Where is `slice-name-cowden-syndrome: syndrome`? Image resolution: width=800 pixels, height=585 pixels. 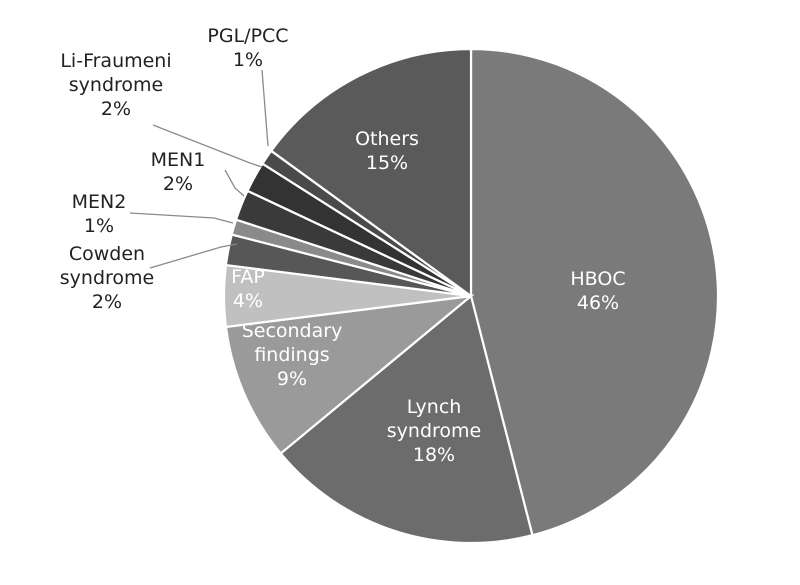
slice-name-cowden-syndrome: syndrome is located at coordinates (107, 278).